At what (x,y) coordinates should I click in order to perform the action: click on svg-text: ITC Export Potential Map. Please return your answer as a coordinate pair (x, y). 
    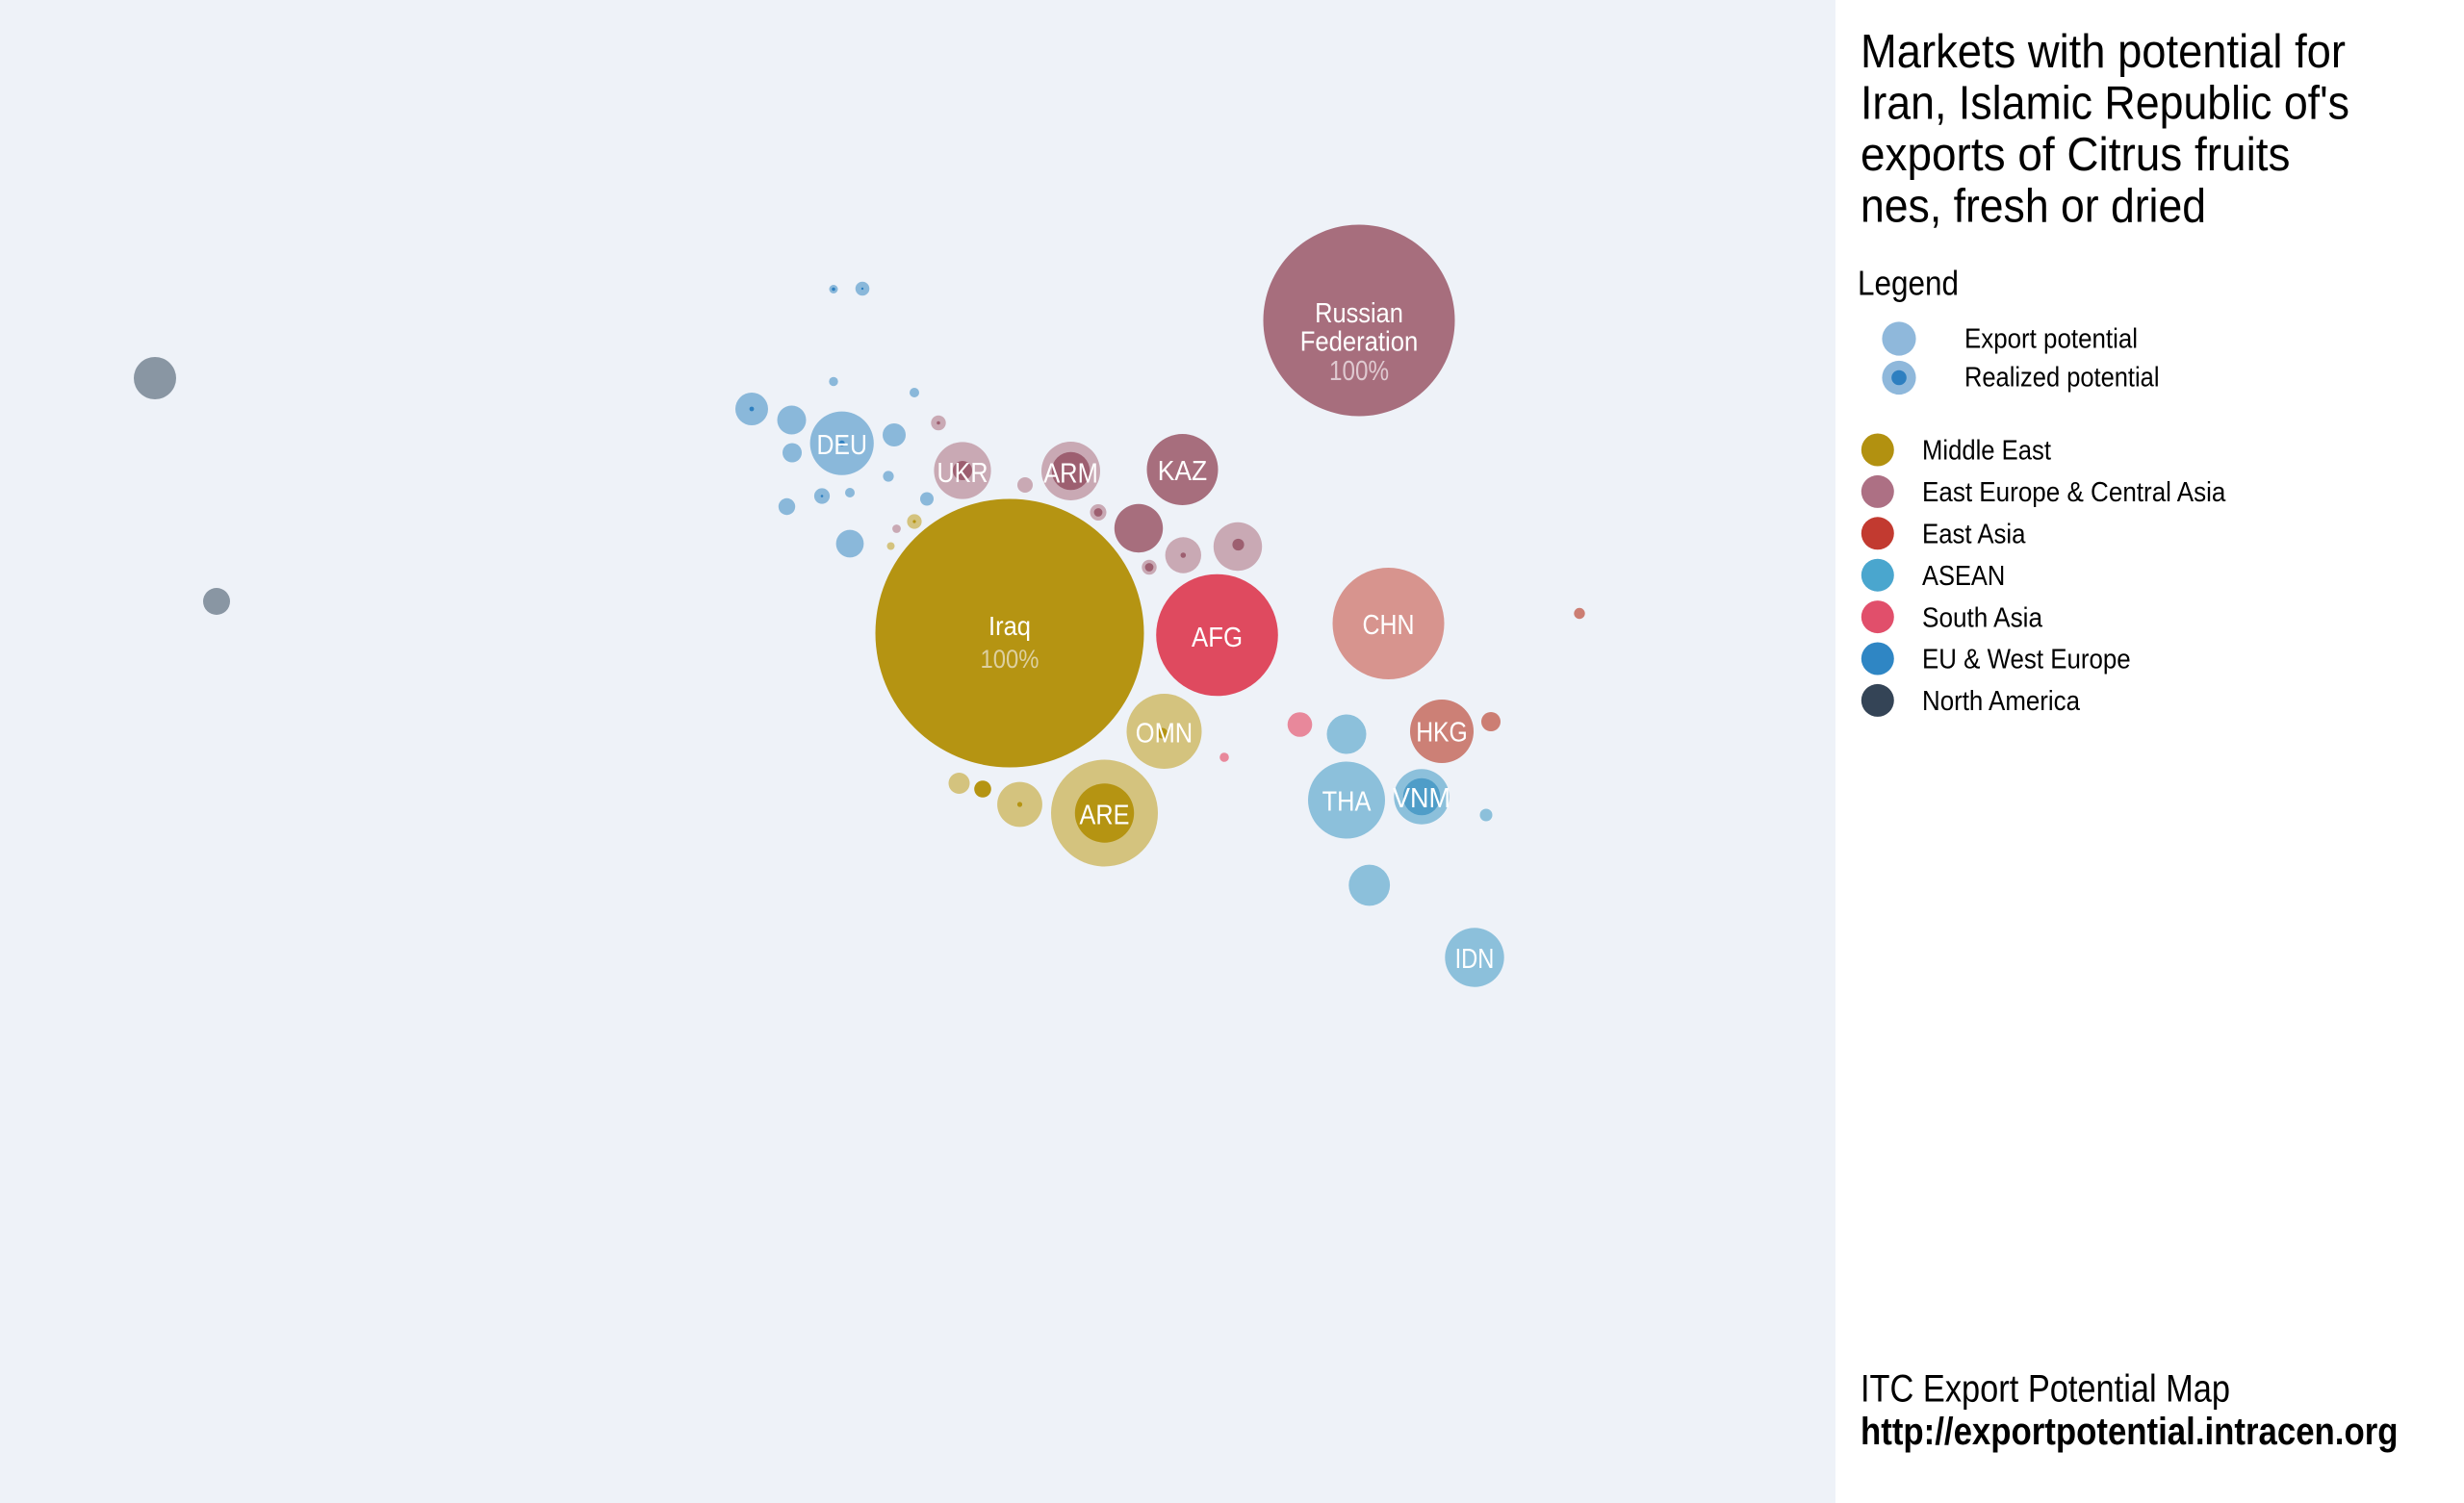
    Looking at the image, I should click on (2045, 1389).